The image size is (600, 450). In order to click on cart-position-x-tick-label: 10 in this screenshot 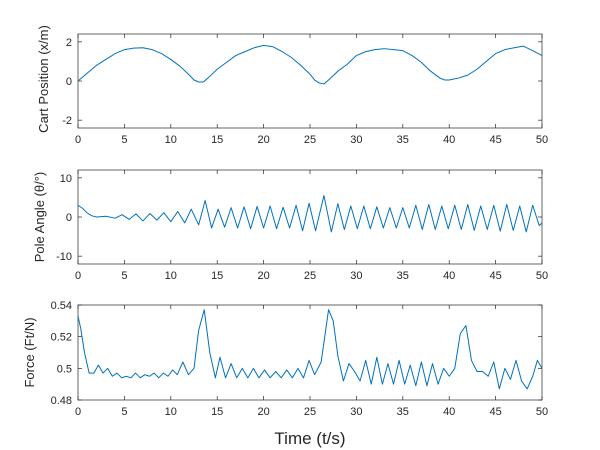, I will do `click(171, 140)`.